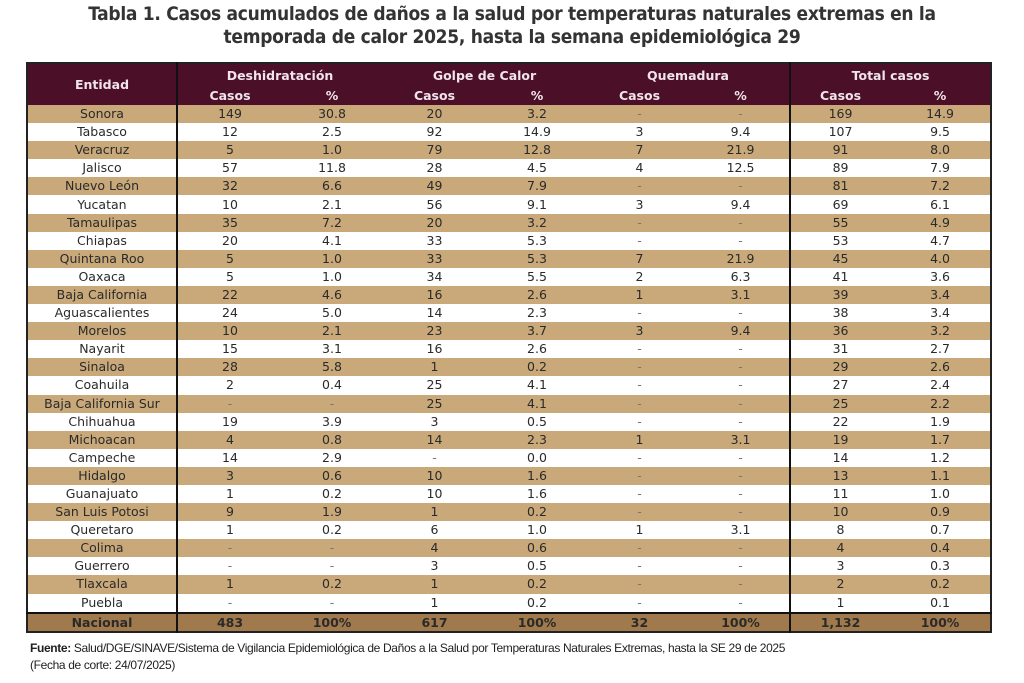  What do you see at coordinates (229, 603) in the screenshot?
I see `cell-deshidratacion-casos: -` at bounding box center [229, 603].